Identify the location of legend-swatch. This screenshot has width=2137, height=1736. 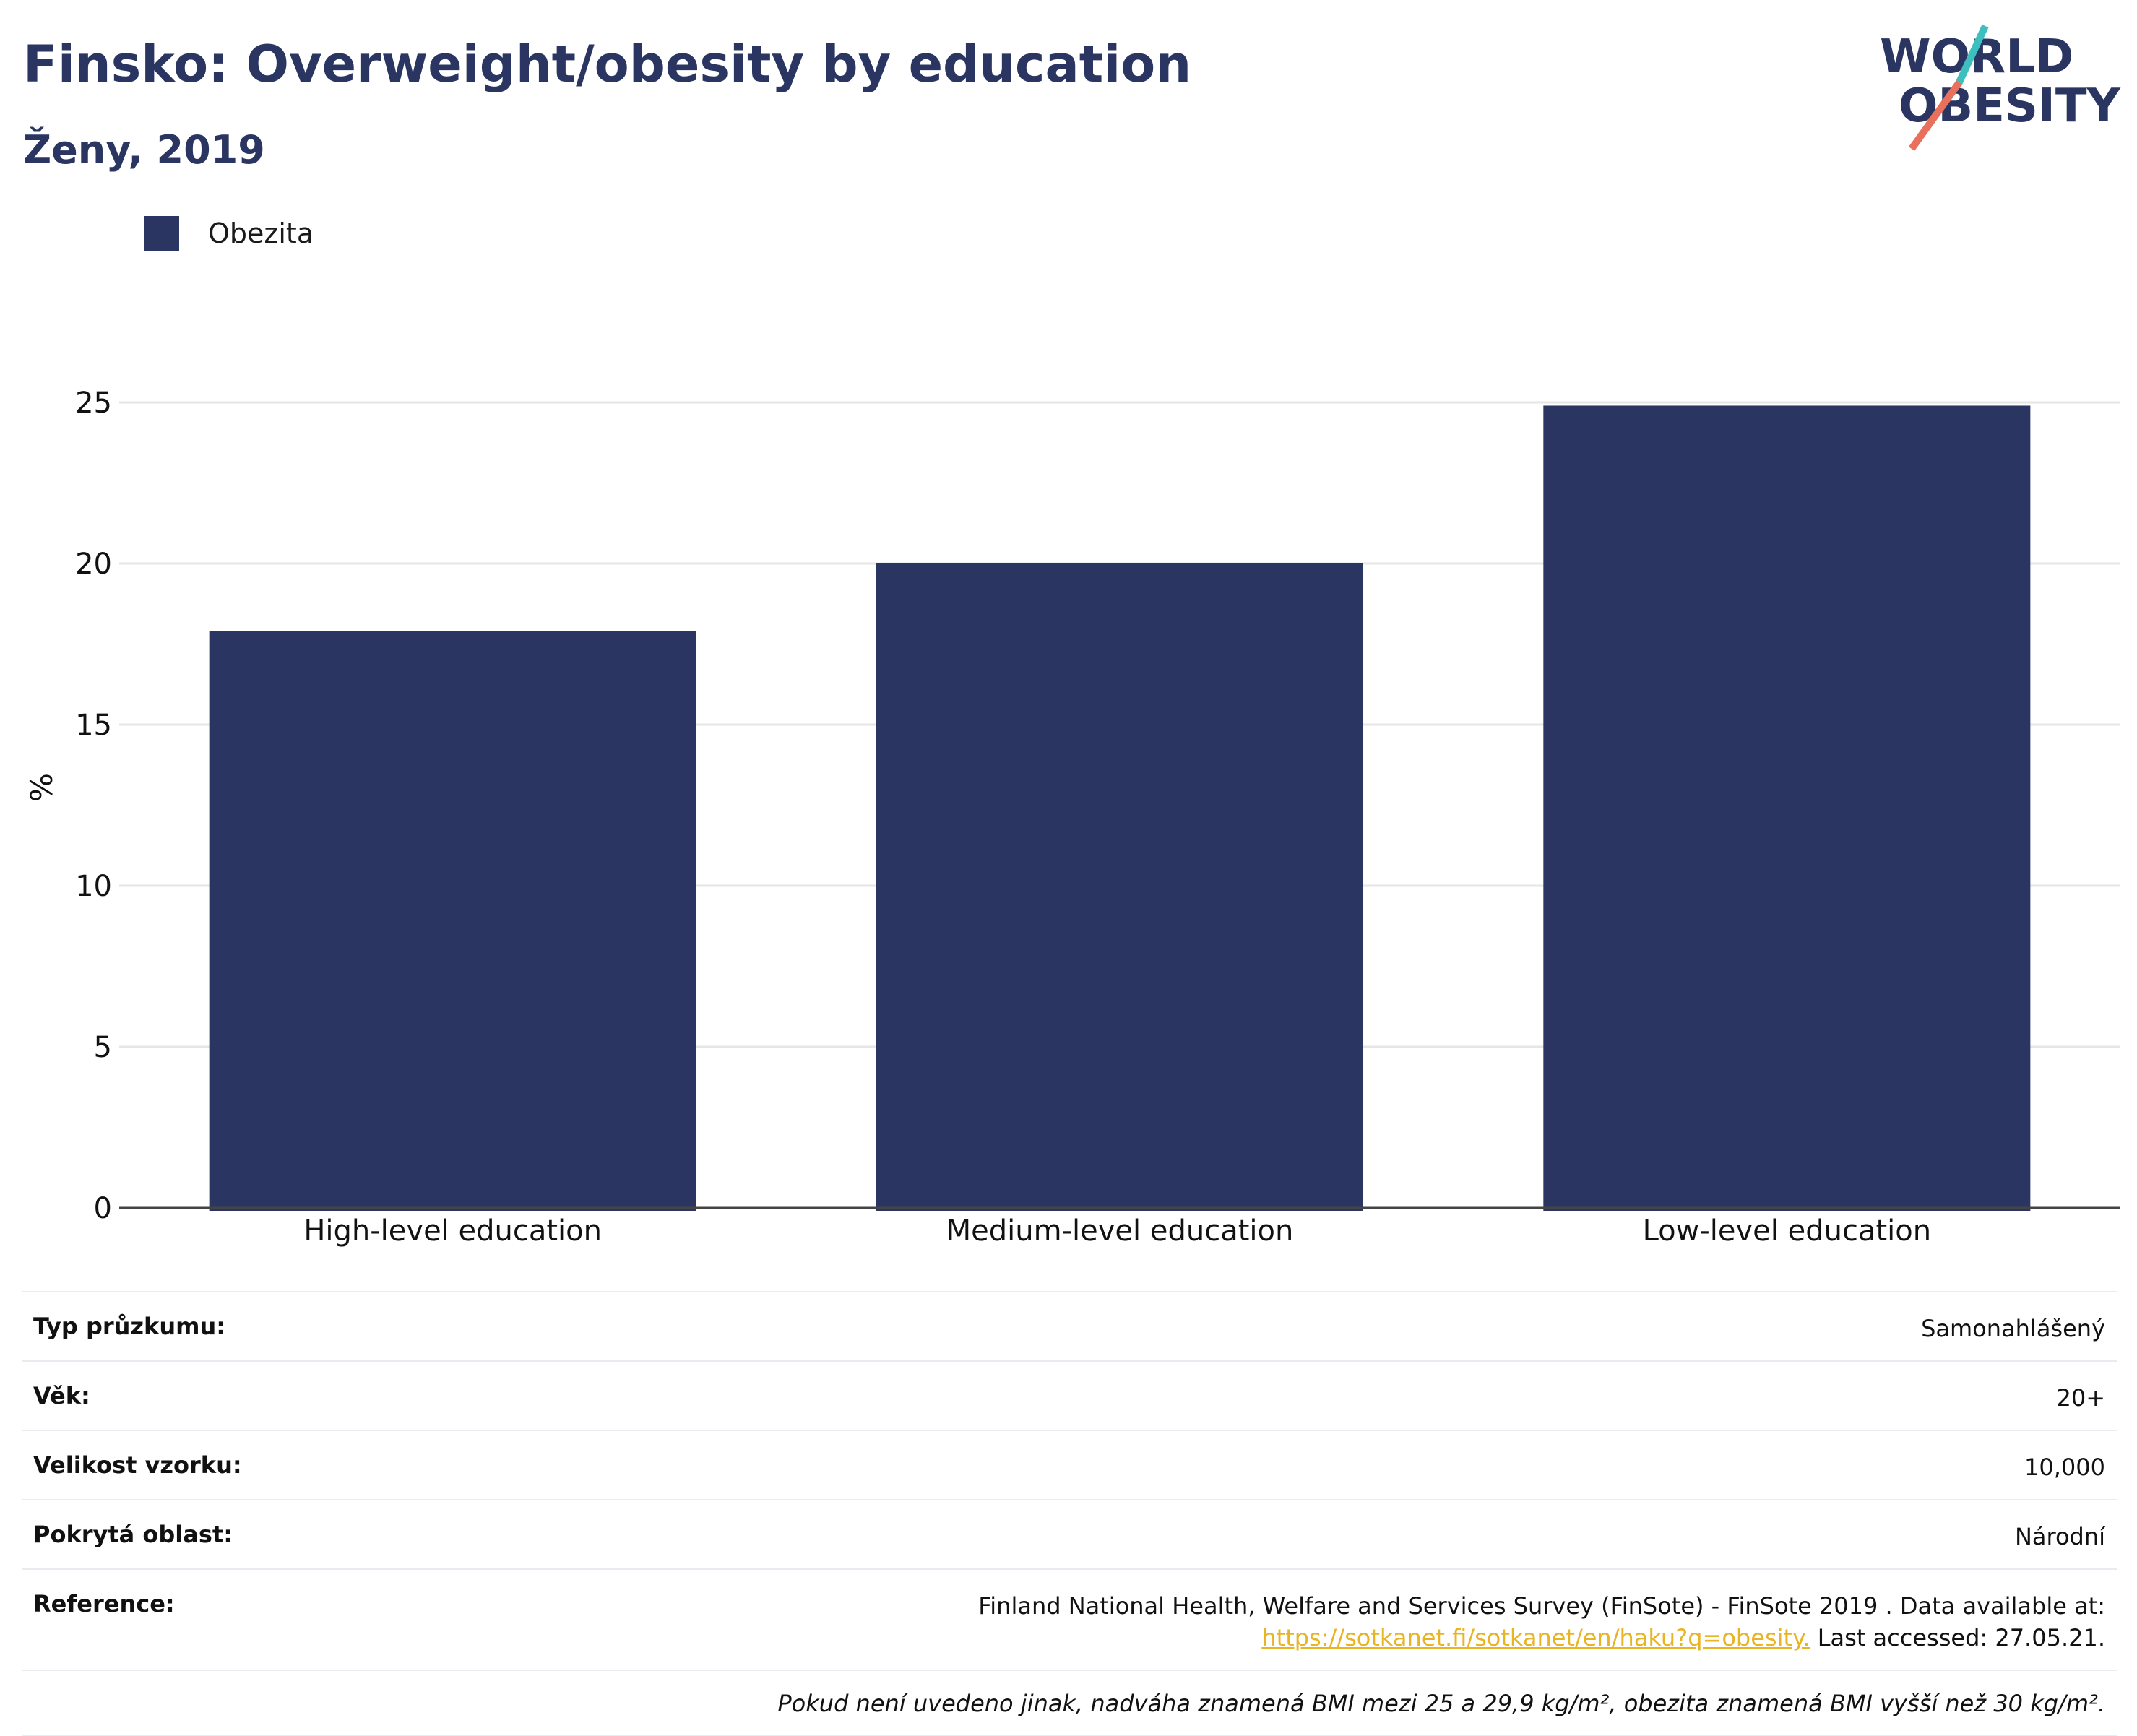
(161, 233).